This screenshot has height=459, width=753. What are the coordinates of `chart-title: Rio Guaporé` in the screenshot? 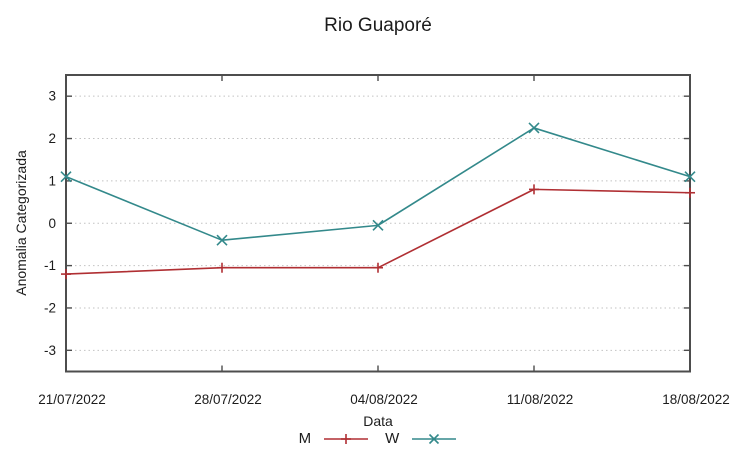 It's located at (378, 25).